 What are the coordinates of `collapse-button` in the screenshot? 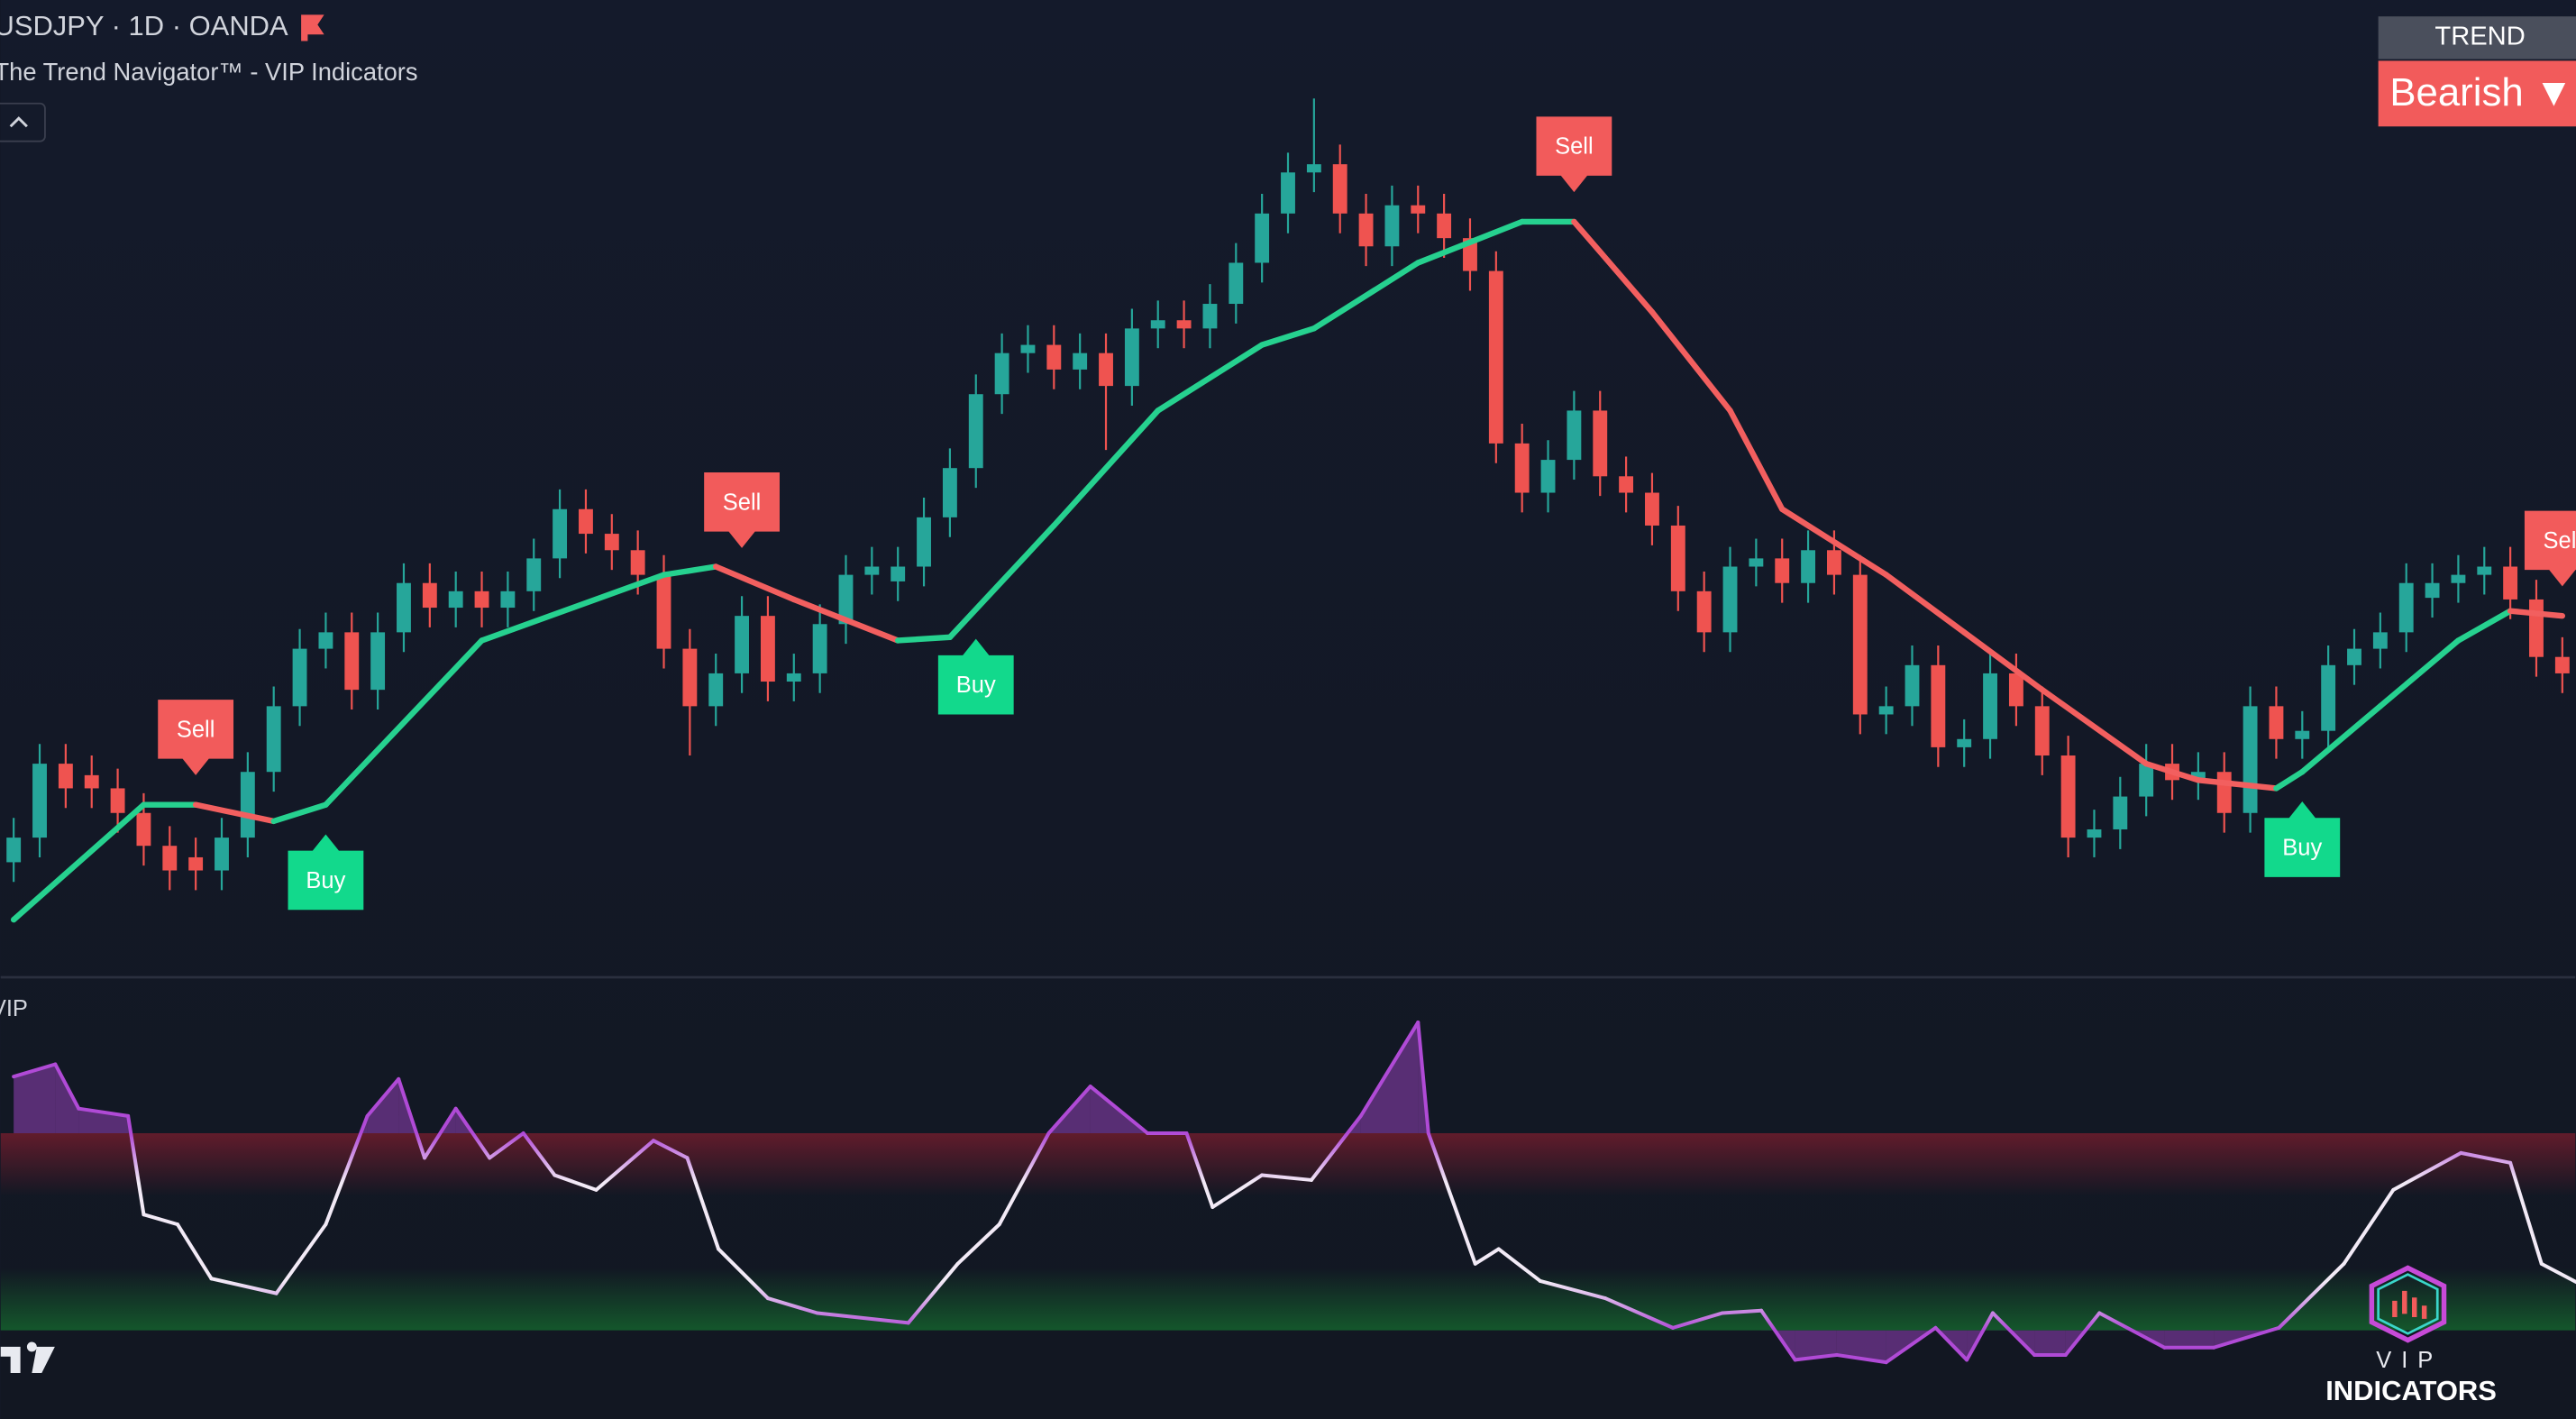 It's located at (23, 122).